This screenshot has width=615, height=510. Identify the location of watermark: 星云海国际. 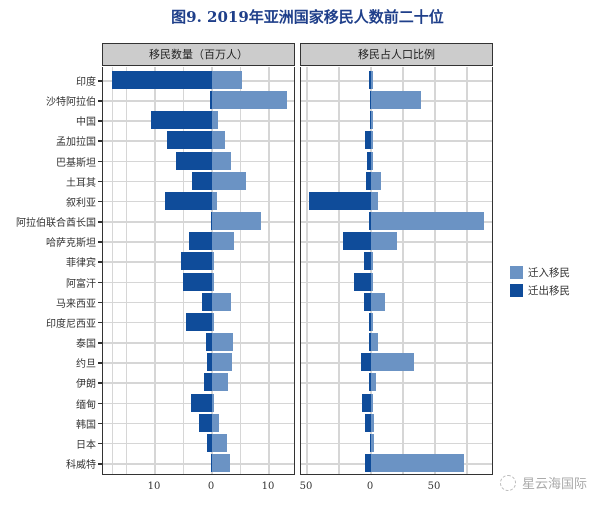
(543, 482).